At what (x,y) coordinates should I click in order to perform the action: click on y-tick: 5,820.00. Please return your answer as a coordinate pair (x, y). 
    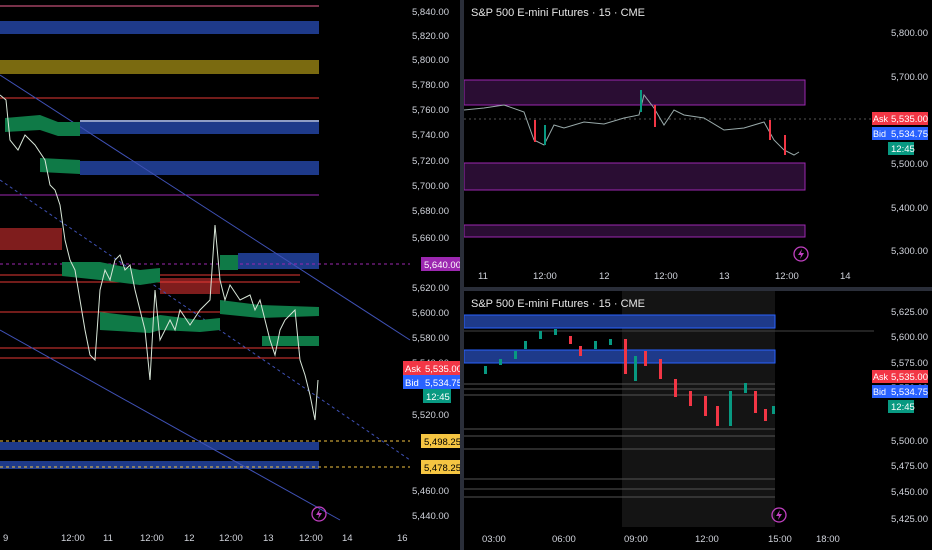
    Looking at the image, I should click on (430, 36).